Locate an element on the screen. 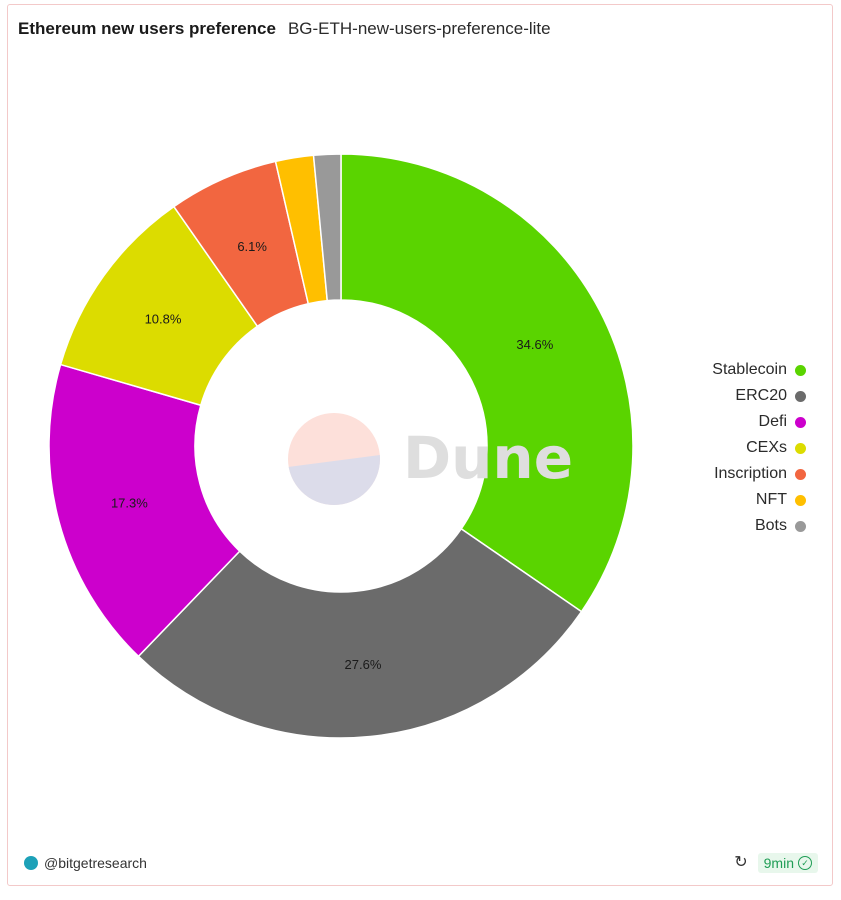 This screenshot has width=841, height=900. legend-item-inscription: Inscription is located at coordinates (759, 474).